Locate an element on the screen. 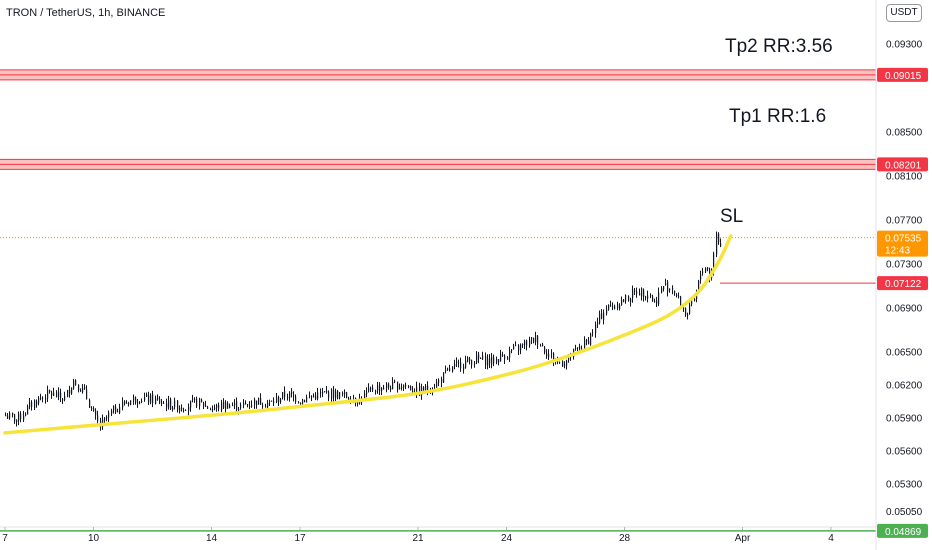 The image size is (932, 550). price-tick-label: 0.06900 is located at coordinates (904, 309).